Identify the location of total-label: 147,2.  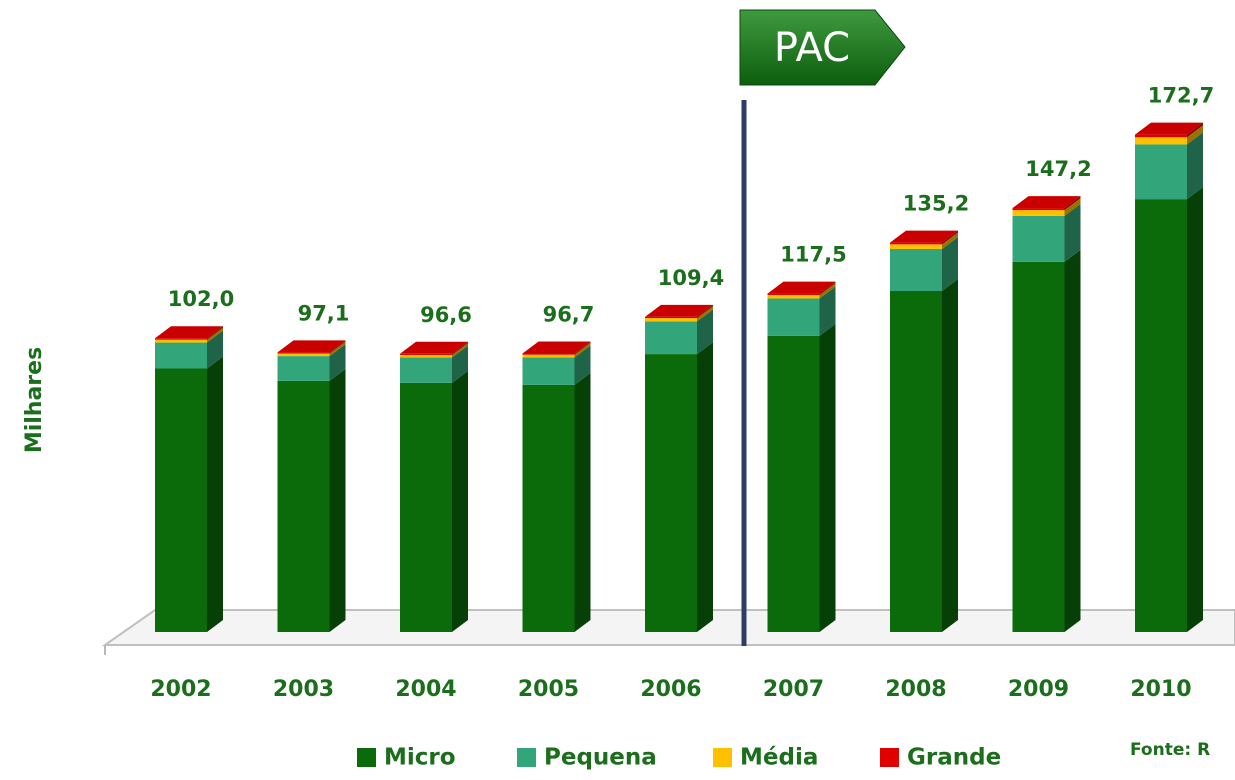
(1058, 169).